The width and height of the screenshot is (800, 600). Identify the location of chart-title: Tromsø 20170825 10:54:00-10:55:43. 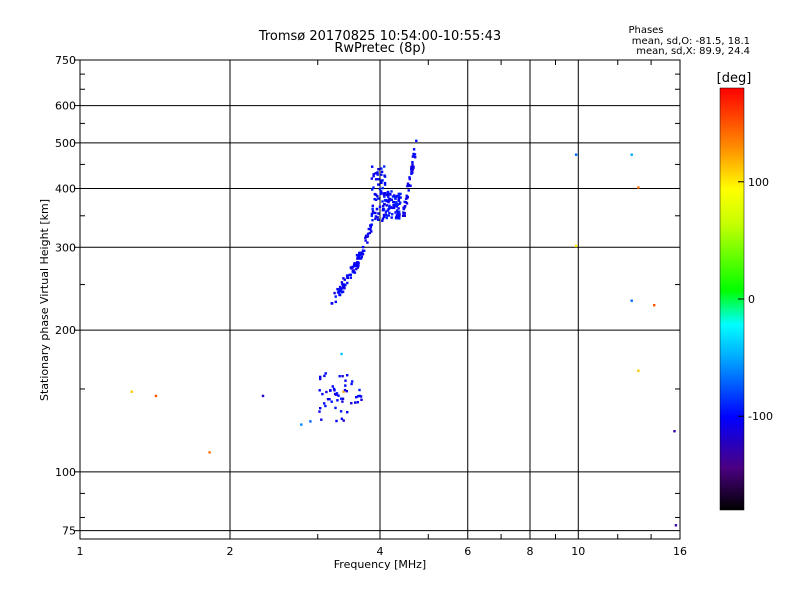
(379, 36).